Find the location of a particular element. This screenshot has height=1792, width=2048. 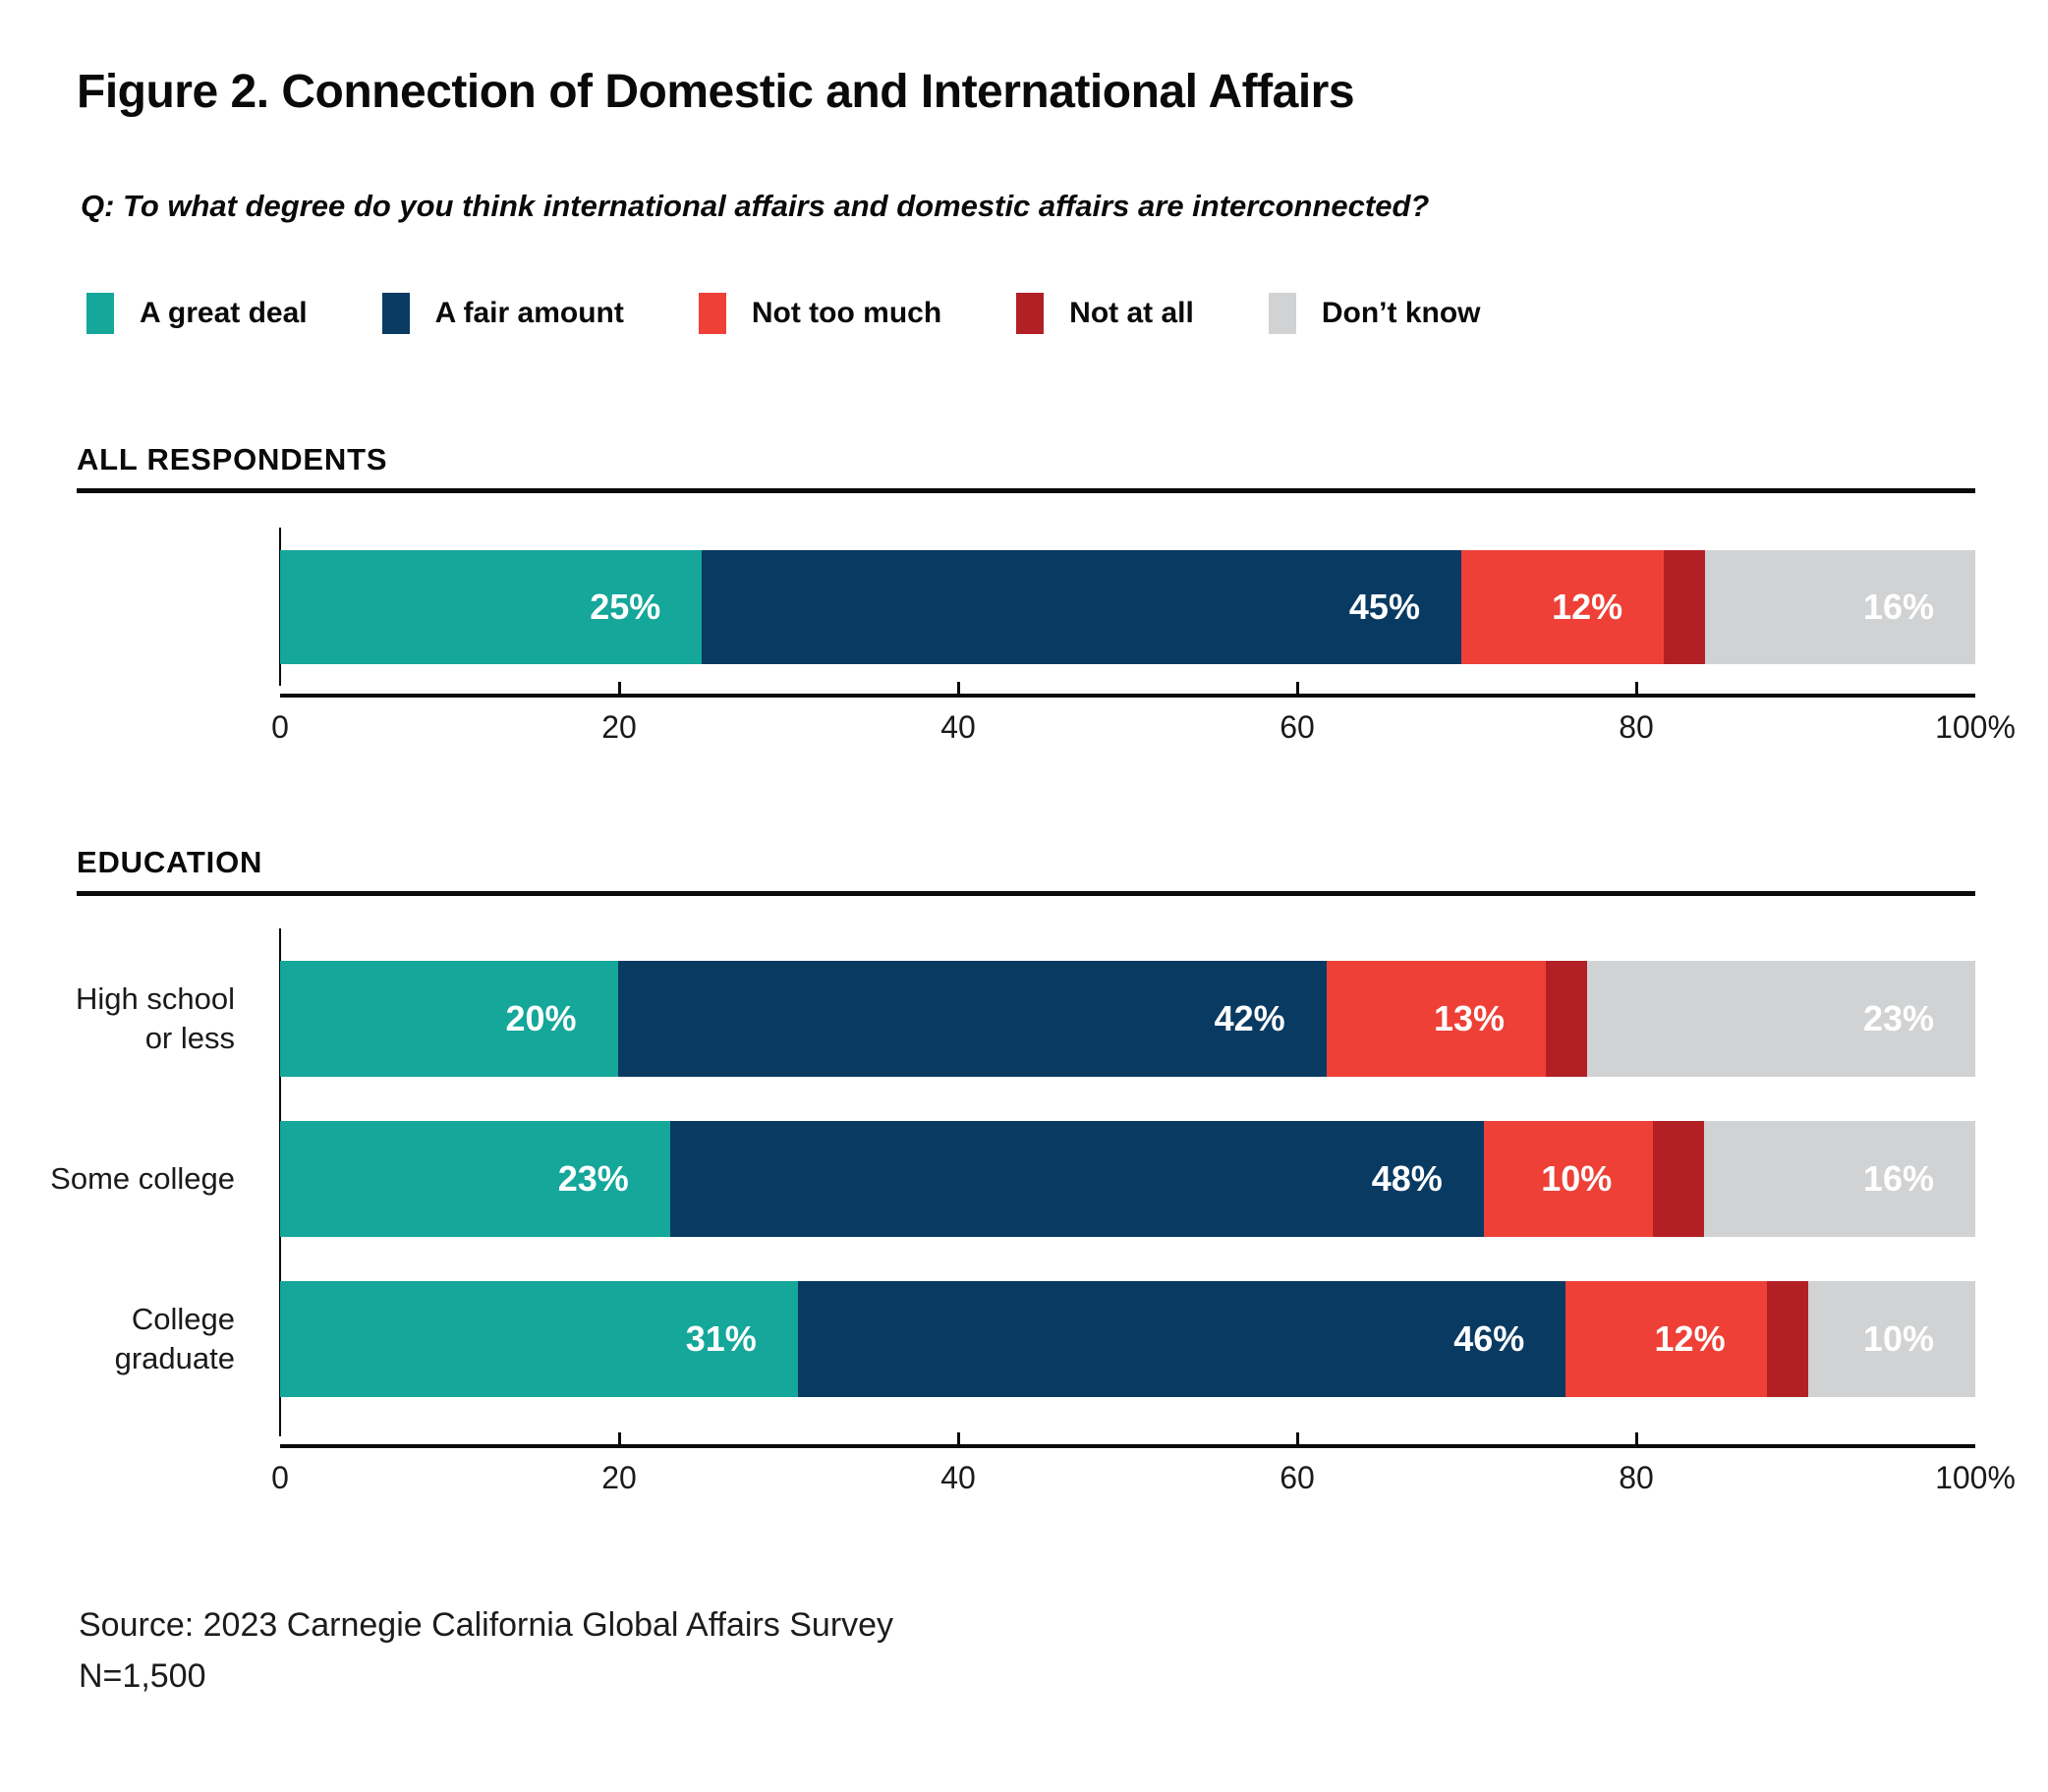

legend-swatch-don-t-know is located at coordinates (1282, 313).